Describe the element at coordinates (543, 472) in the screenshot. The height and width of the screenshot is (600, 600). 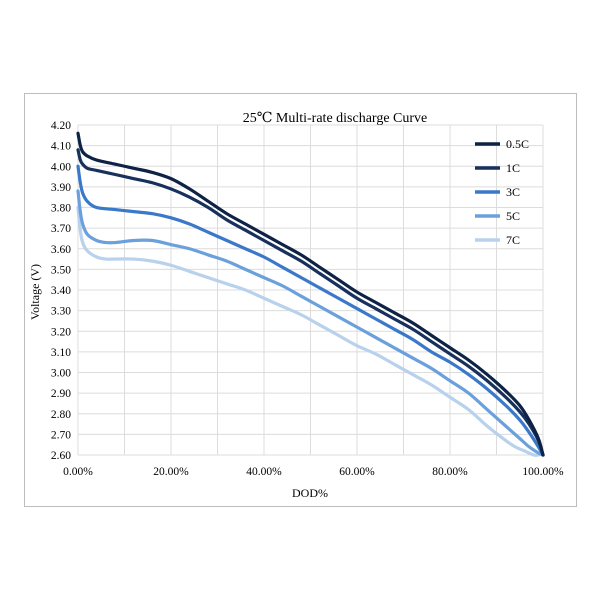
I see `x-tick-label: 100.00%` at that location.